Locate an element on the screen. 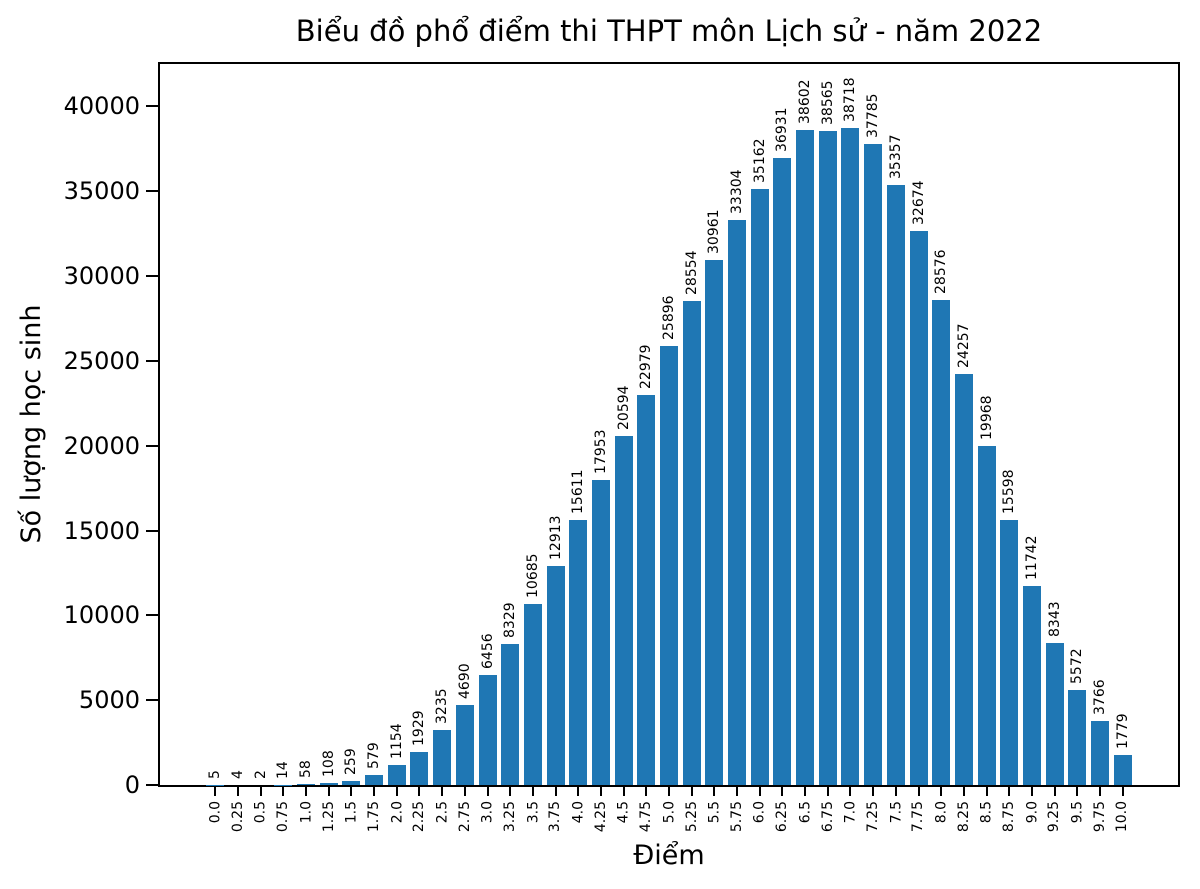 Image resolution: width=1200 pixels, height=889 pixels. y-tick-label: 25000 is located at coordinates (101, 360).